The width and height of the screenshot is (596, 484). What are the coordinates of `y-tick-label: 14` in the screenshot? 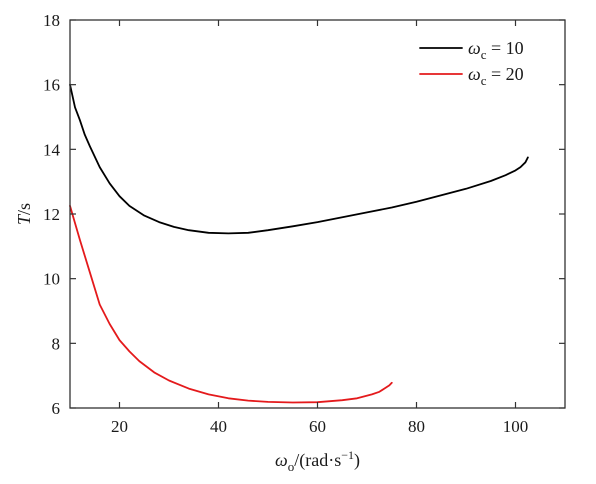 It's located at (52, 149).